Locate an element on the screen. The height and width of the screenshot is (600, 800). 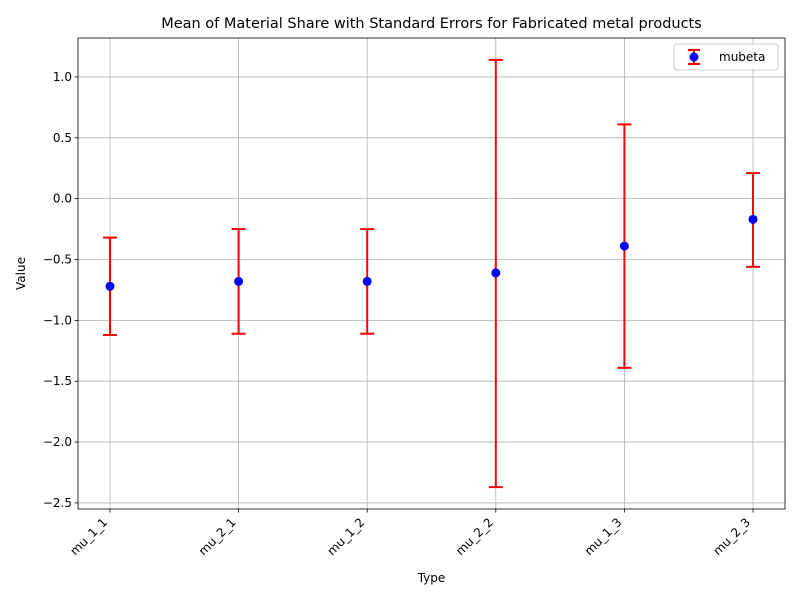
y-tick-label: 0.5 is located at coordinates (62, 138).